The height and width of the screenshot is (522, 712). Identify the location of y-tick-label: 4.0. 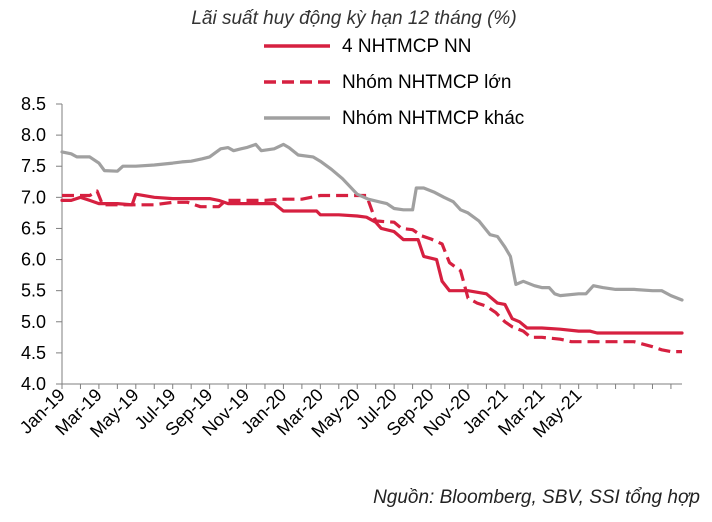
(33, 384).